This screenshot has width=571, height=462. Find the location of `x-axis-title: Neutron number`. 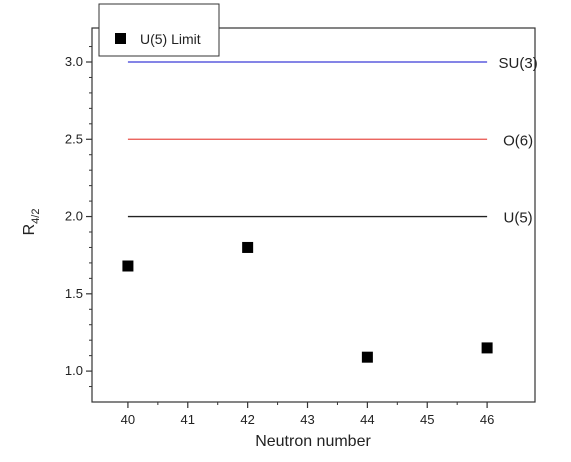

x-axis-title: Neutron number is located at coordinates (313, 441).